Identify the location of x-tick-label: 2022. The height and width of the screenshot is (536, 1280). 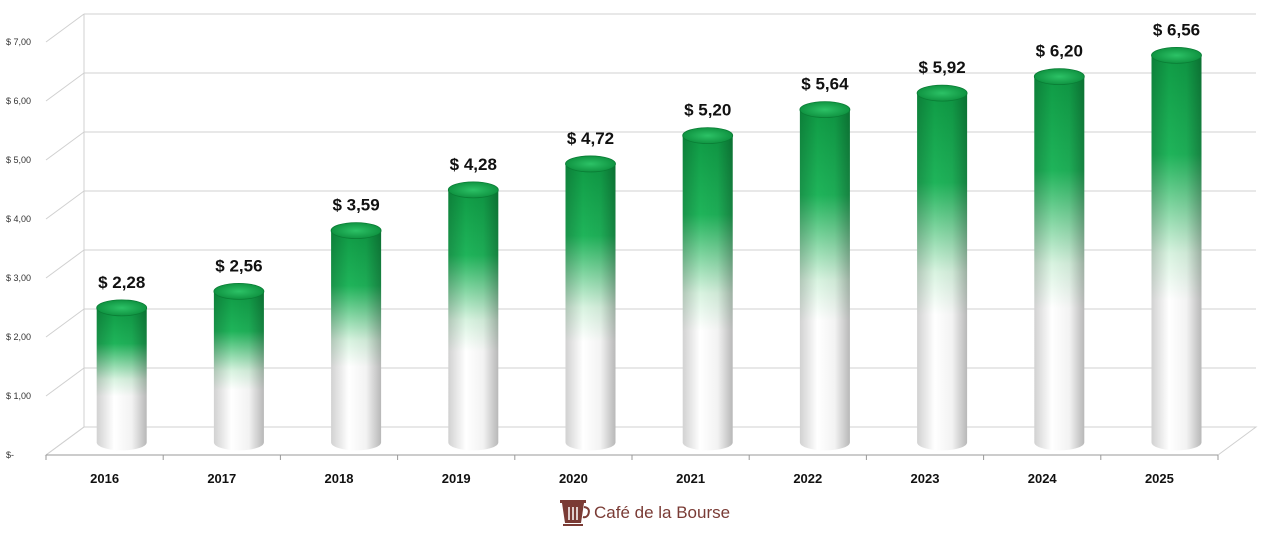
(807, 478).